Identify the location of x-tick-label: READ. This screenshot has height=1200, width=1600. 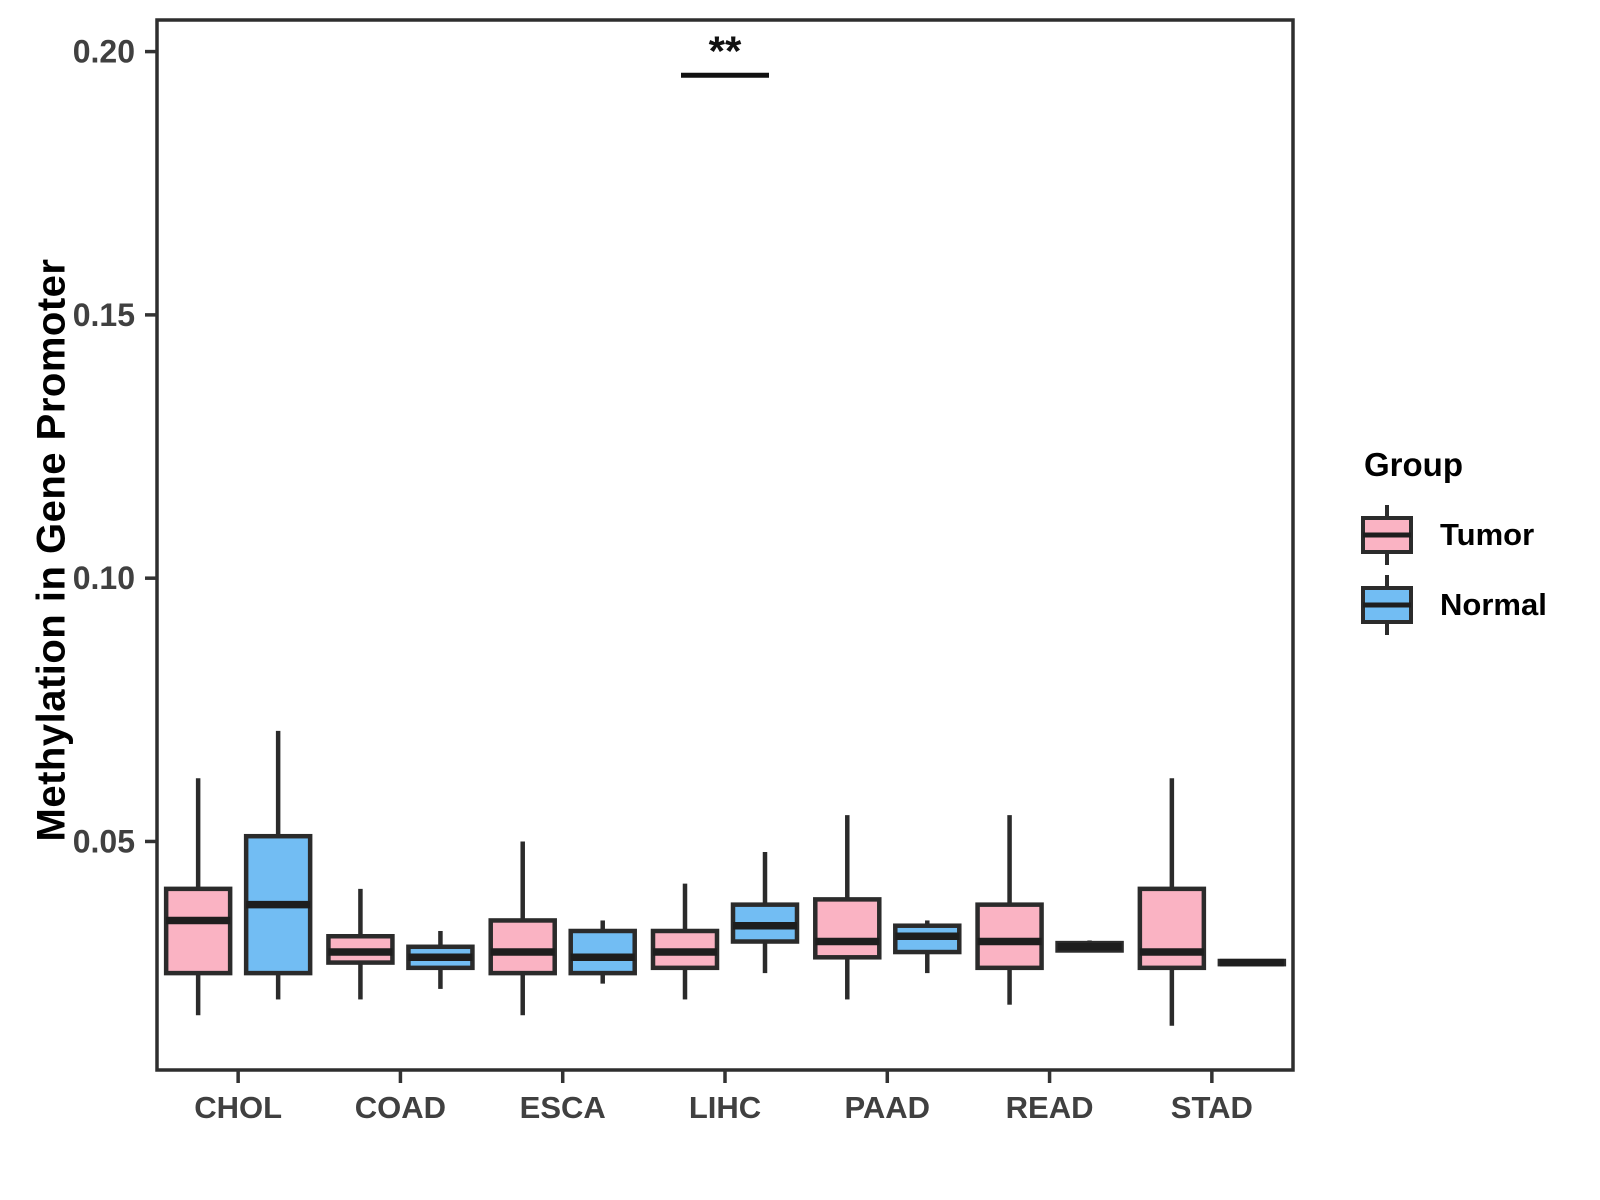
(1050, 1107).